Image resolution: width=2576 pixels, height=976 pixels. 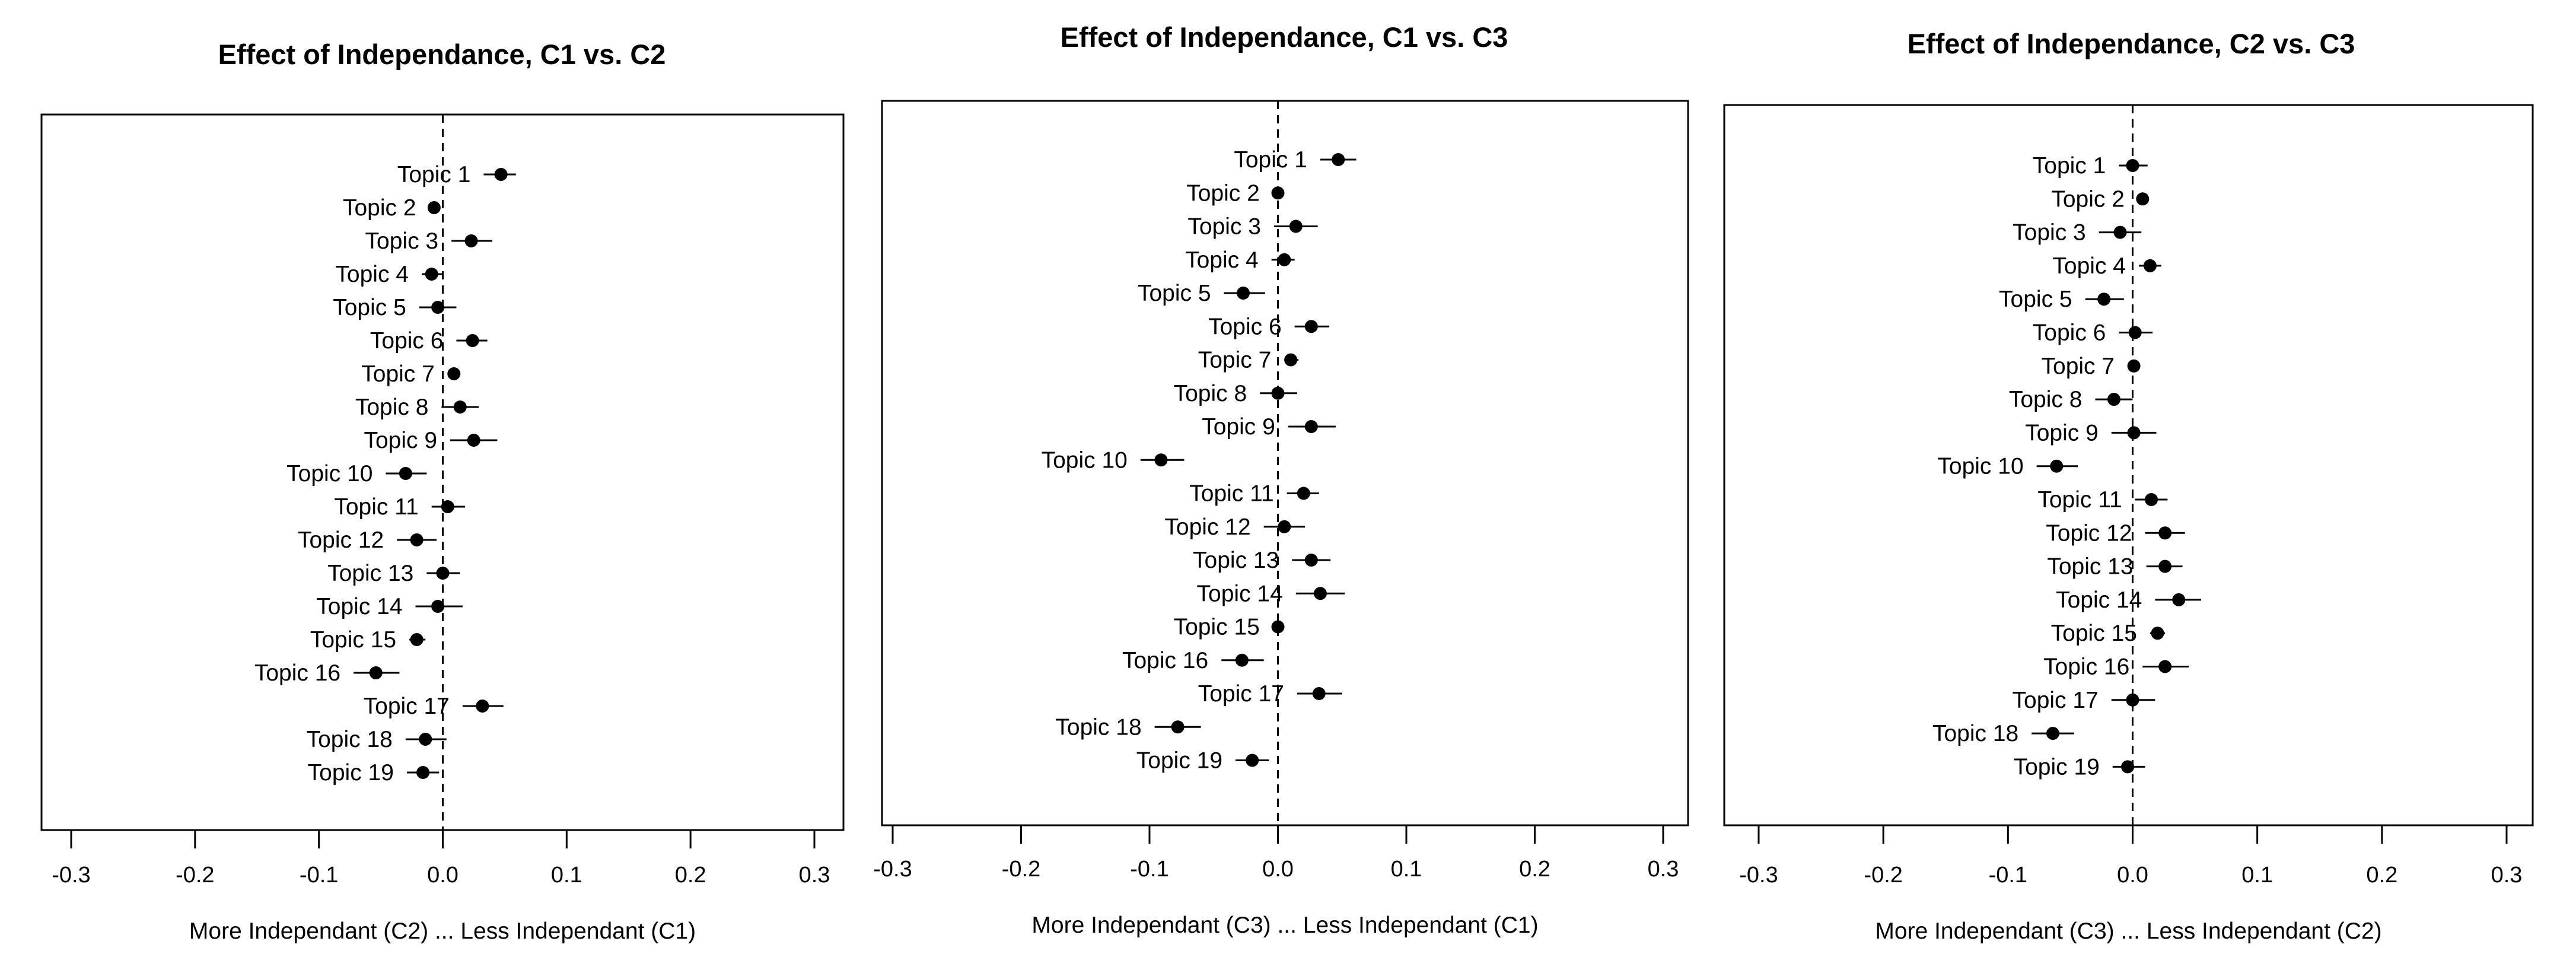 What do you see at coordinates (442, 54) in the screenshot?
I see `chart-title: Effect of Independance, C1 vs. C2` at bounding box center [442, 54].